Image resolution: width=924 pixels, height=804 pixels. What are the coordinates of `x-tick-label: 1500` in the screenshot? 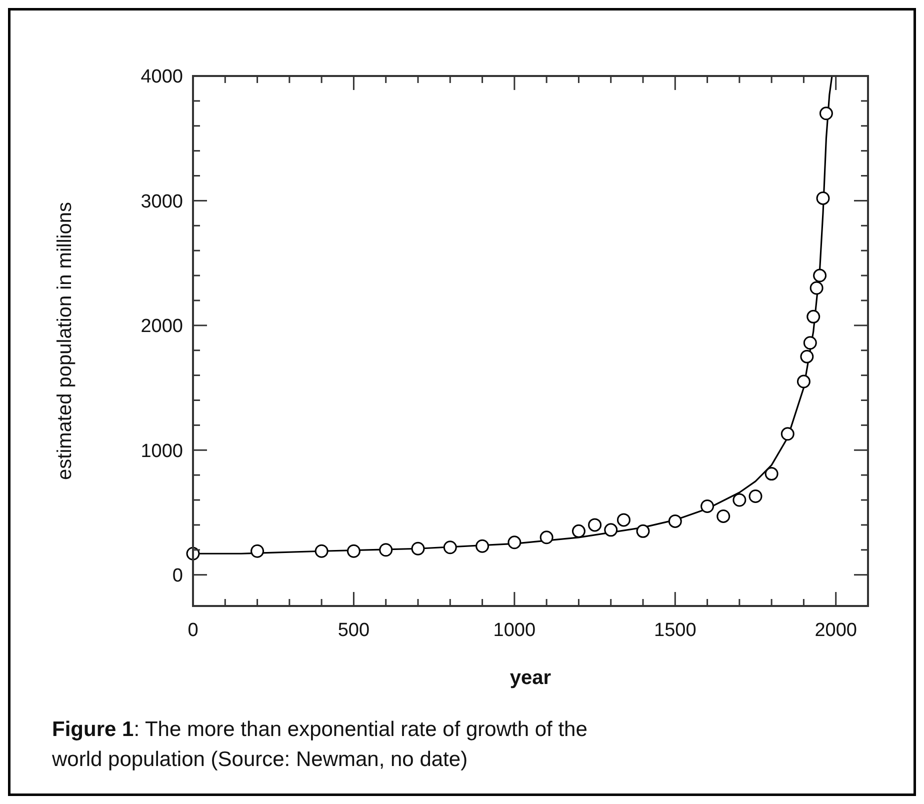 It's located at (675, 630).